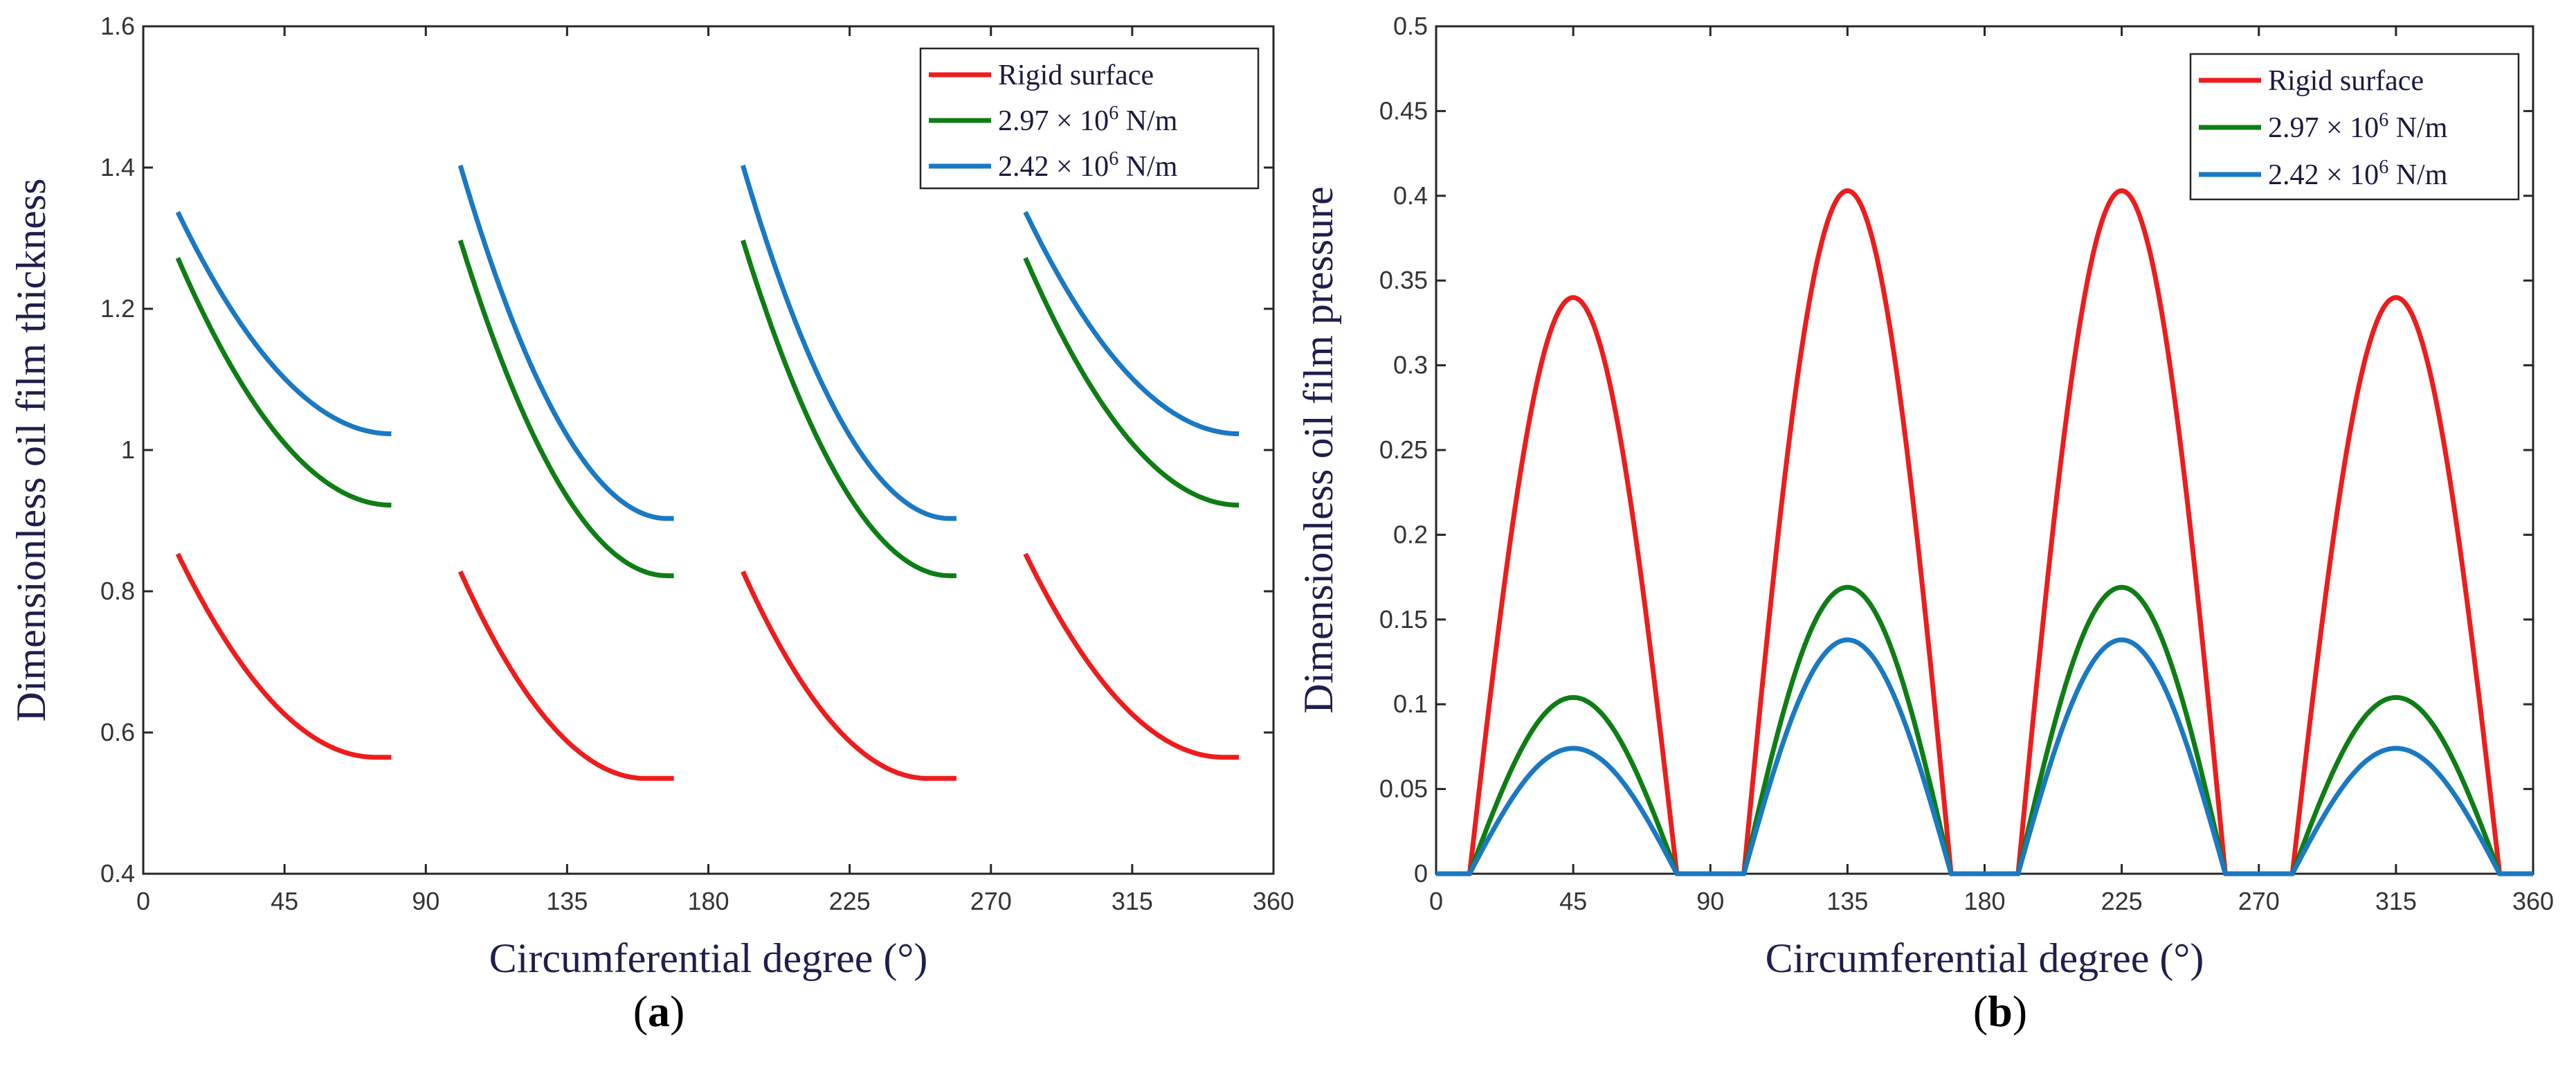 This screenshot has height=1087, width=2576. What do you see at coordinates (1410, 704) in the screenshot?
I see `y-tick-label: 0.1` at bounding box center [1410, 704].